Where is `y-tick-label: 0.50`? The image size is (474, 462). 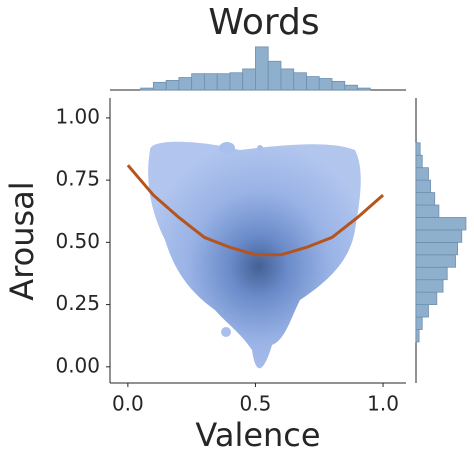 y-tick-label: 0.50 is located at coordinates (77, 241).